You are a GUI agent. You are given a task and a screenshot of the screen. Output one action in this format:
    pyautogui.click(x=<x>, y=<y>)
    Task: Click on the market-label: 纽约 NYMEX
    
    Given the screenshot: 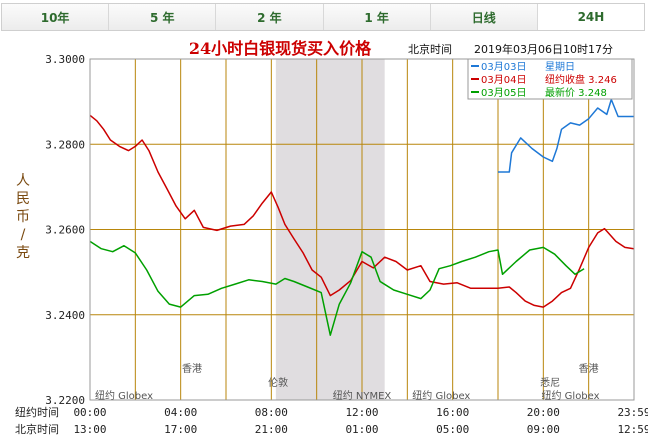 What is the action you would take?
    pyautogui.click(x=362, y=395)
    